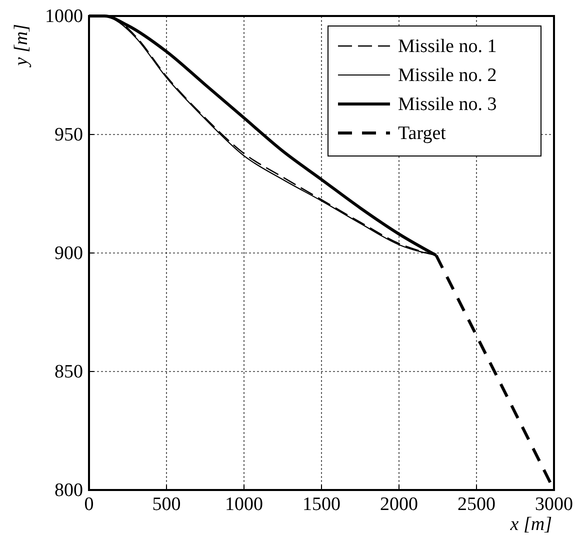 The height and width of the screenshot is (541, 587). What do you see at coordinates (447, 75) in the screenshot?
I see `legend-label: Missile no. 2` at bounding box center [447, 75].